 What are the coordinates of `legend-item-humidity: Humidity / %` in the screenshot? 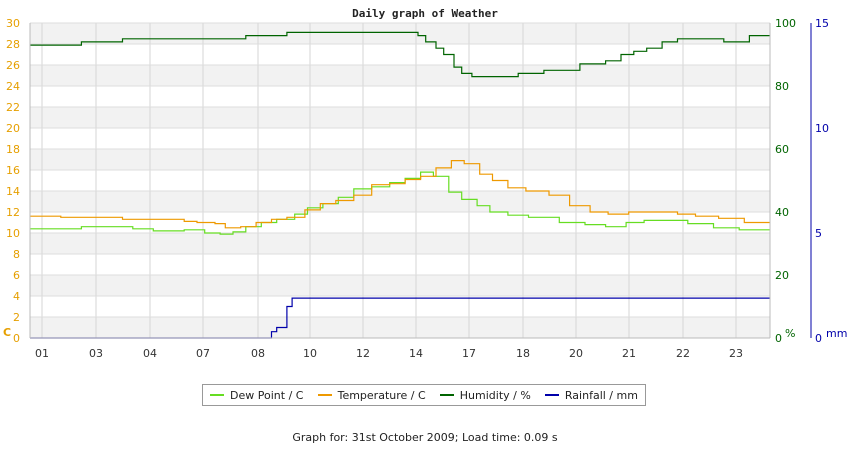 It's located at (485, 395).